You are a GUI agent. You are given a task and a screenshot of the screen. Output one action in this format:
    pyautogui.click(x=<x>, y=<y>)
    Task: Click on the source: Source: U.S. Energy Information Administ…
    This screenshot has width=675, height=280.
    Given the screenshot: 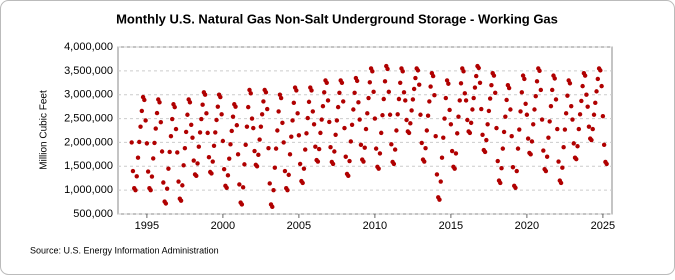 What is the action you would take?
    pyautogui.click(x=124, y=250)
    